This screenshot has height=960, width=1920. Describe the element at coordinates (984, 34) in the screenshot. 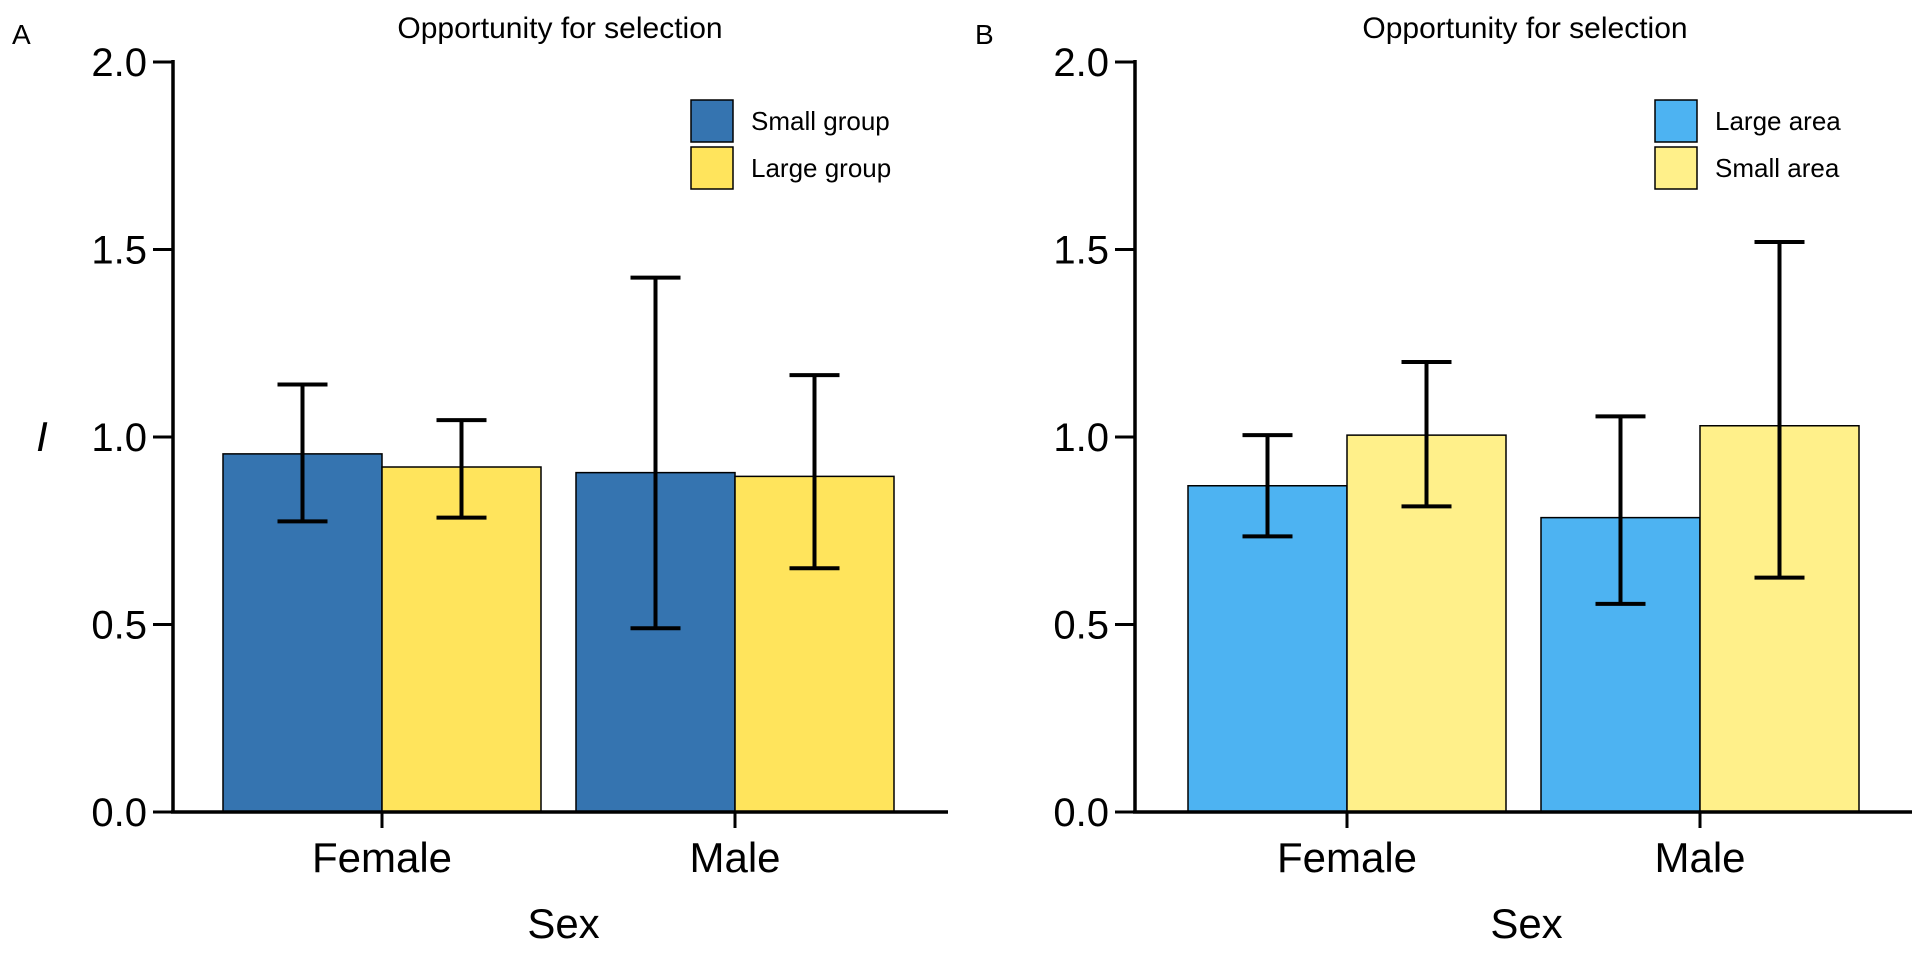

I see `panel-letter: B` at that location.